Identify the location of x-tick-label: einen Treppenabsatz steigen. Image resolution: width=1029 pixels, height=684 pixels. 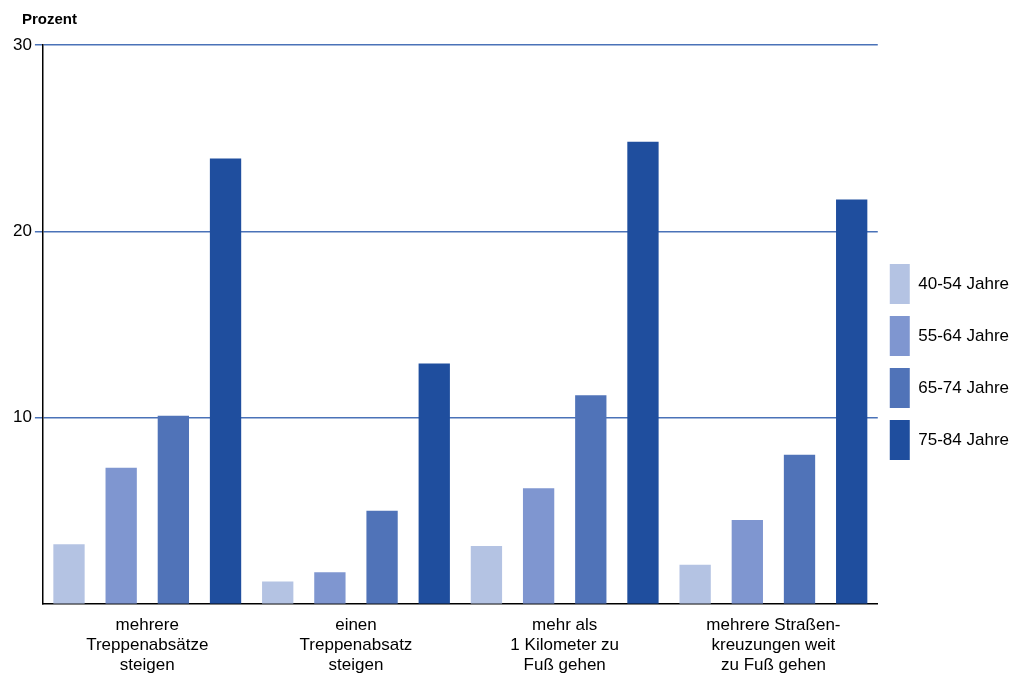
(356, 644).